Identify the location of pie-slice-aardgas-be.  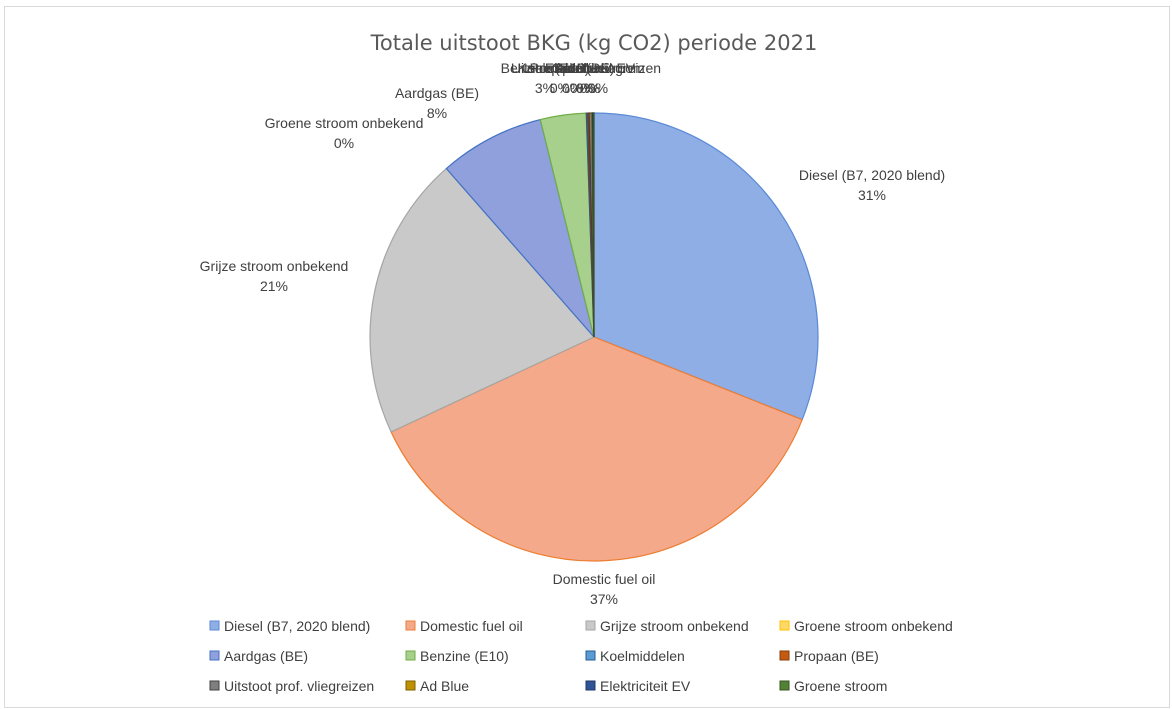
(520, 228).